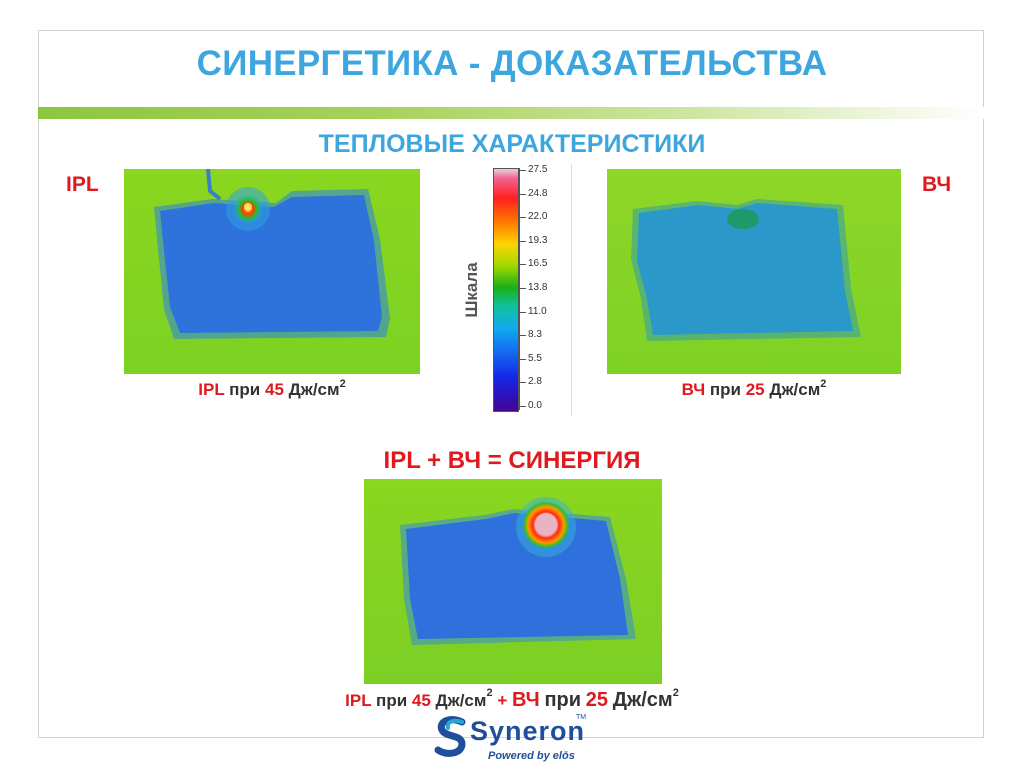 Image resolution: width=1024 pixels, height=768 pixels. I want to click on syneron-tm: TM, so click(581, 717).